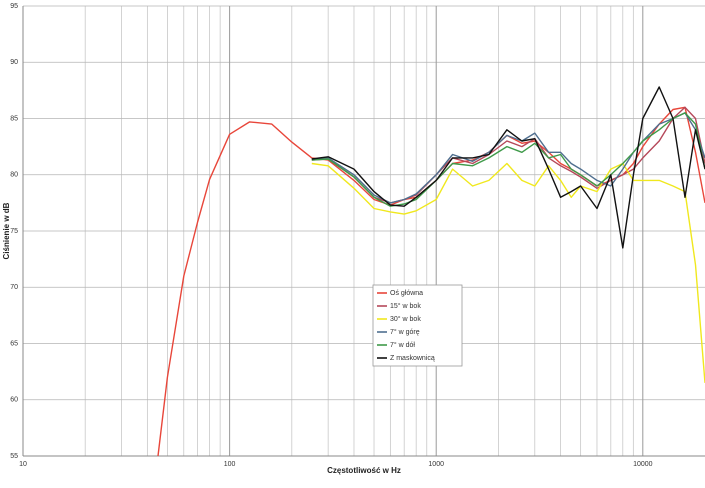  Describe the element at coordinates (14, 62) in the screenshot. I see `y-tick-label: 90` at that location.